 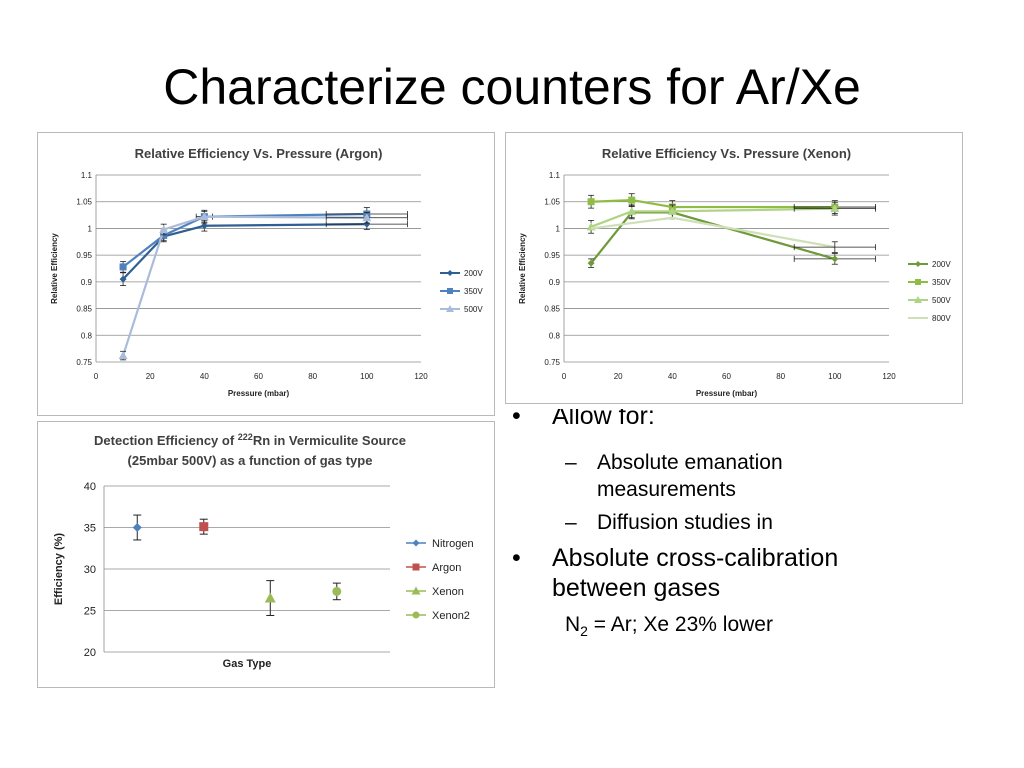 I want to click on slide-title: Characterize counters for Ar/Xe, so click(x=512, y=87).